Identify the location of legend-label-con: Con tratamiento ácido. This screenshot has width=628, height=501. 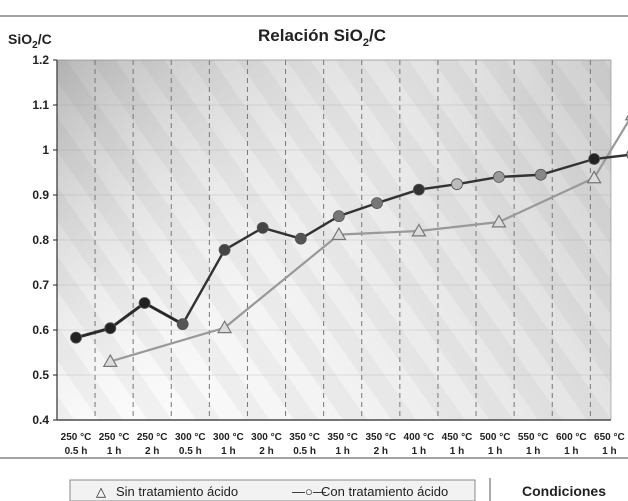
(384, 491).